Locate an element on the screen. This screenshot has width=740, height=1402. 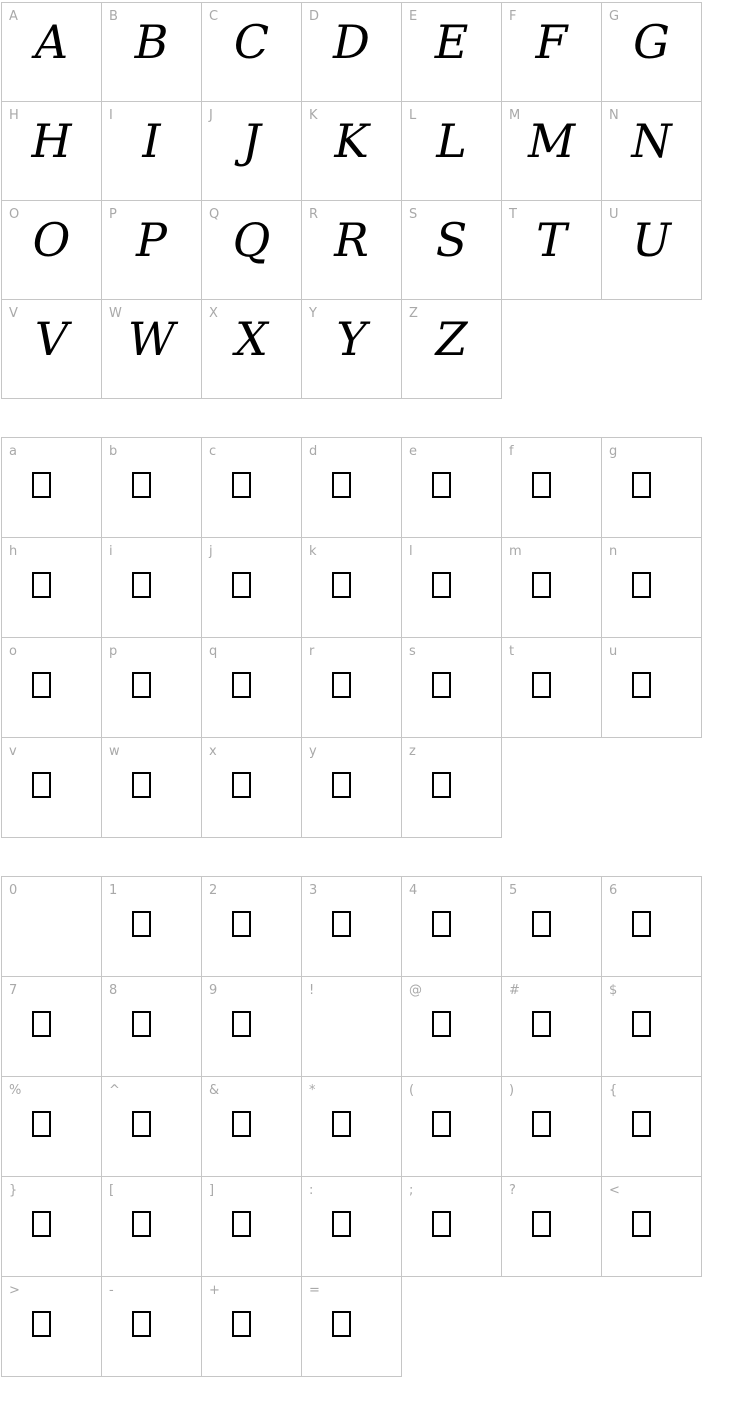
cell-label: 9 is located at coordinates (213, 990).